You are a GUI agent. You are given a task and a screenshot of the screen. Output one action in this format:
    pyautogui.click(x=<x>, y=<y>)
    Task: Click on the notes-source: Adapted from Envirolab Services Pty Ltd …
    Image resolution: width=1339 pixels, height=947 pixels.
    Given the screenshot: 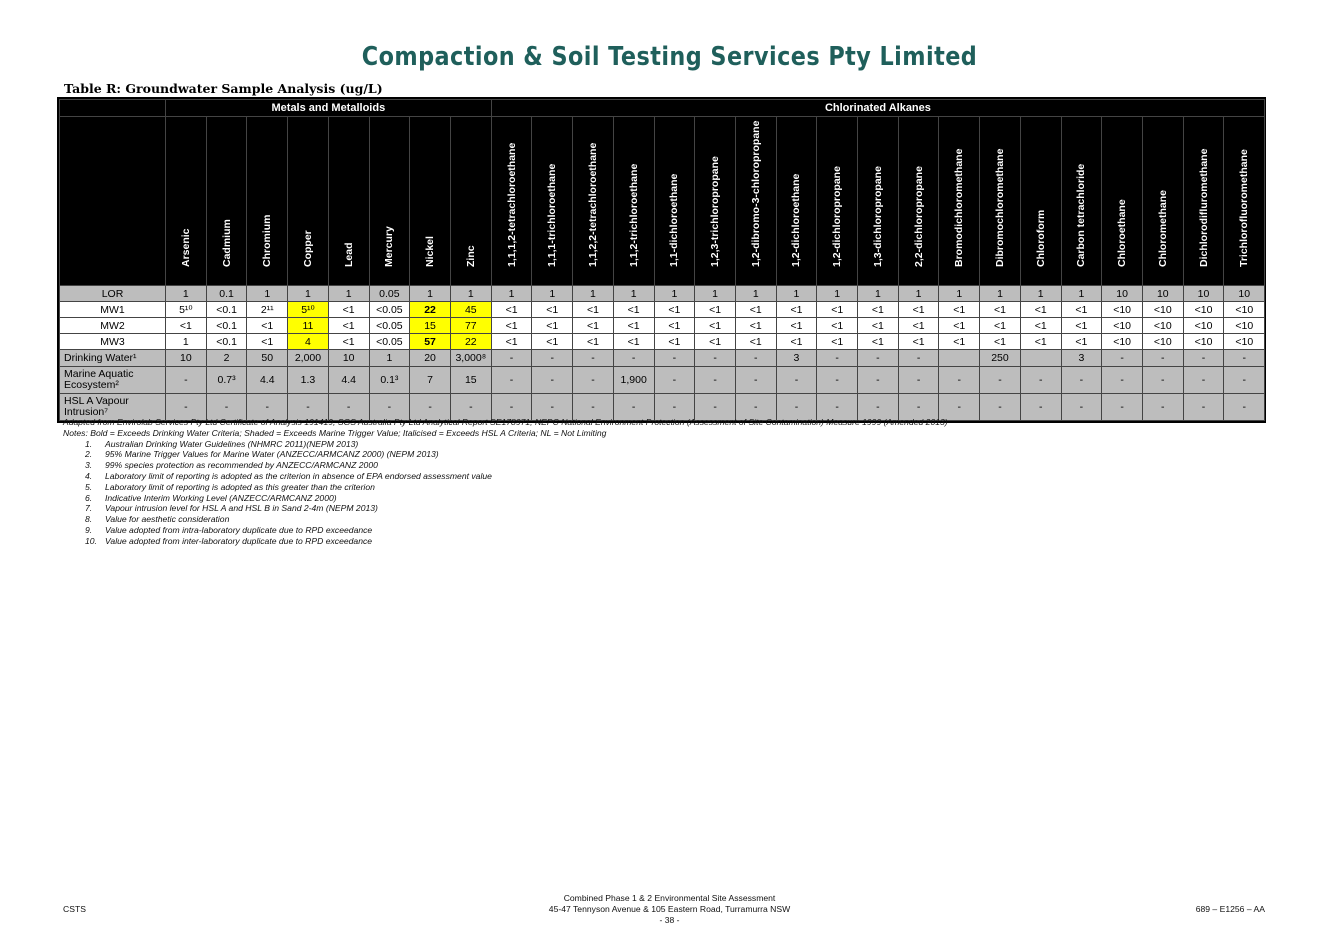 What is the action you would take?
    pyautogui.click(x=505, y=422)
    